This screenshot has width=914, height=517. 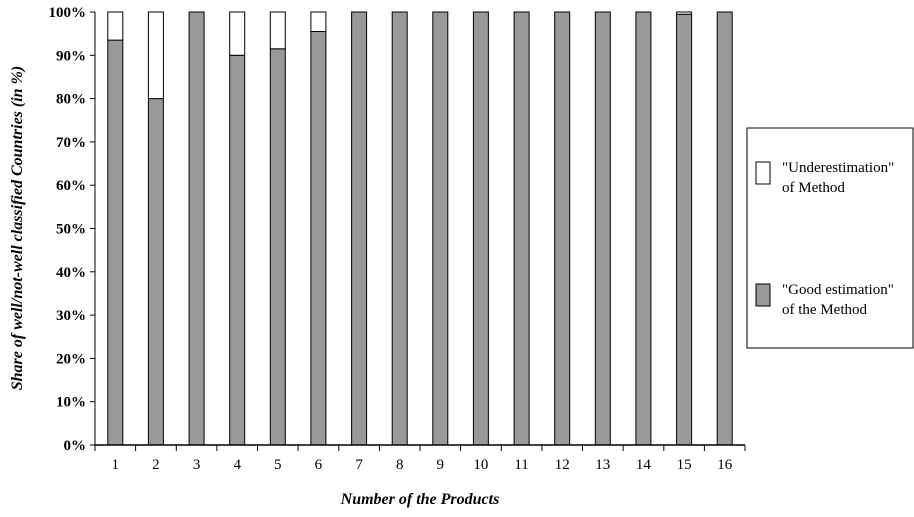 What do you see at coordinates (521, 465) in the screenshot?
I see `x-tick-label: 11` at bounding box center [521, 465].